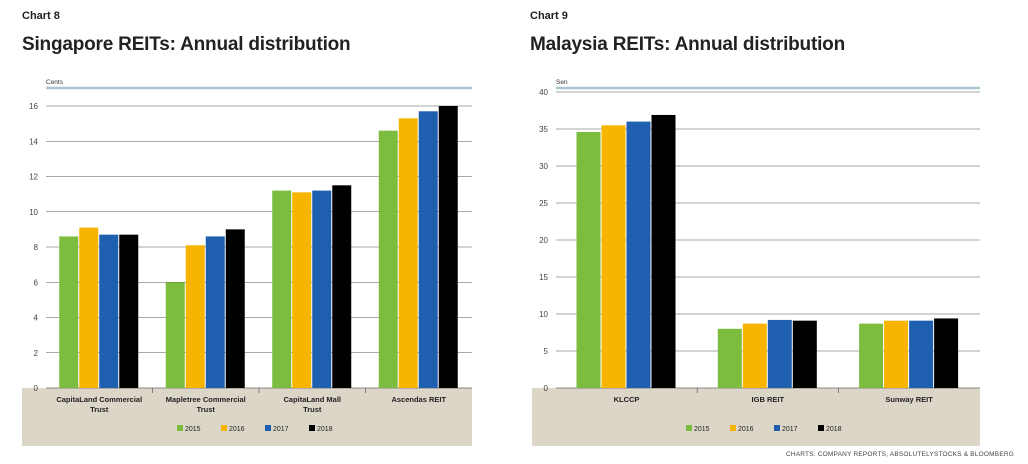 Image resolution: width=1028 pixels, height=464 pixels. Describe the element at coordinates (312, 399) in the screenshot. I see `x-tick-label: CapitaLand Mall` at that location.